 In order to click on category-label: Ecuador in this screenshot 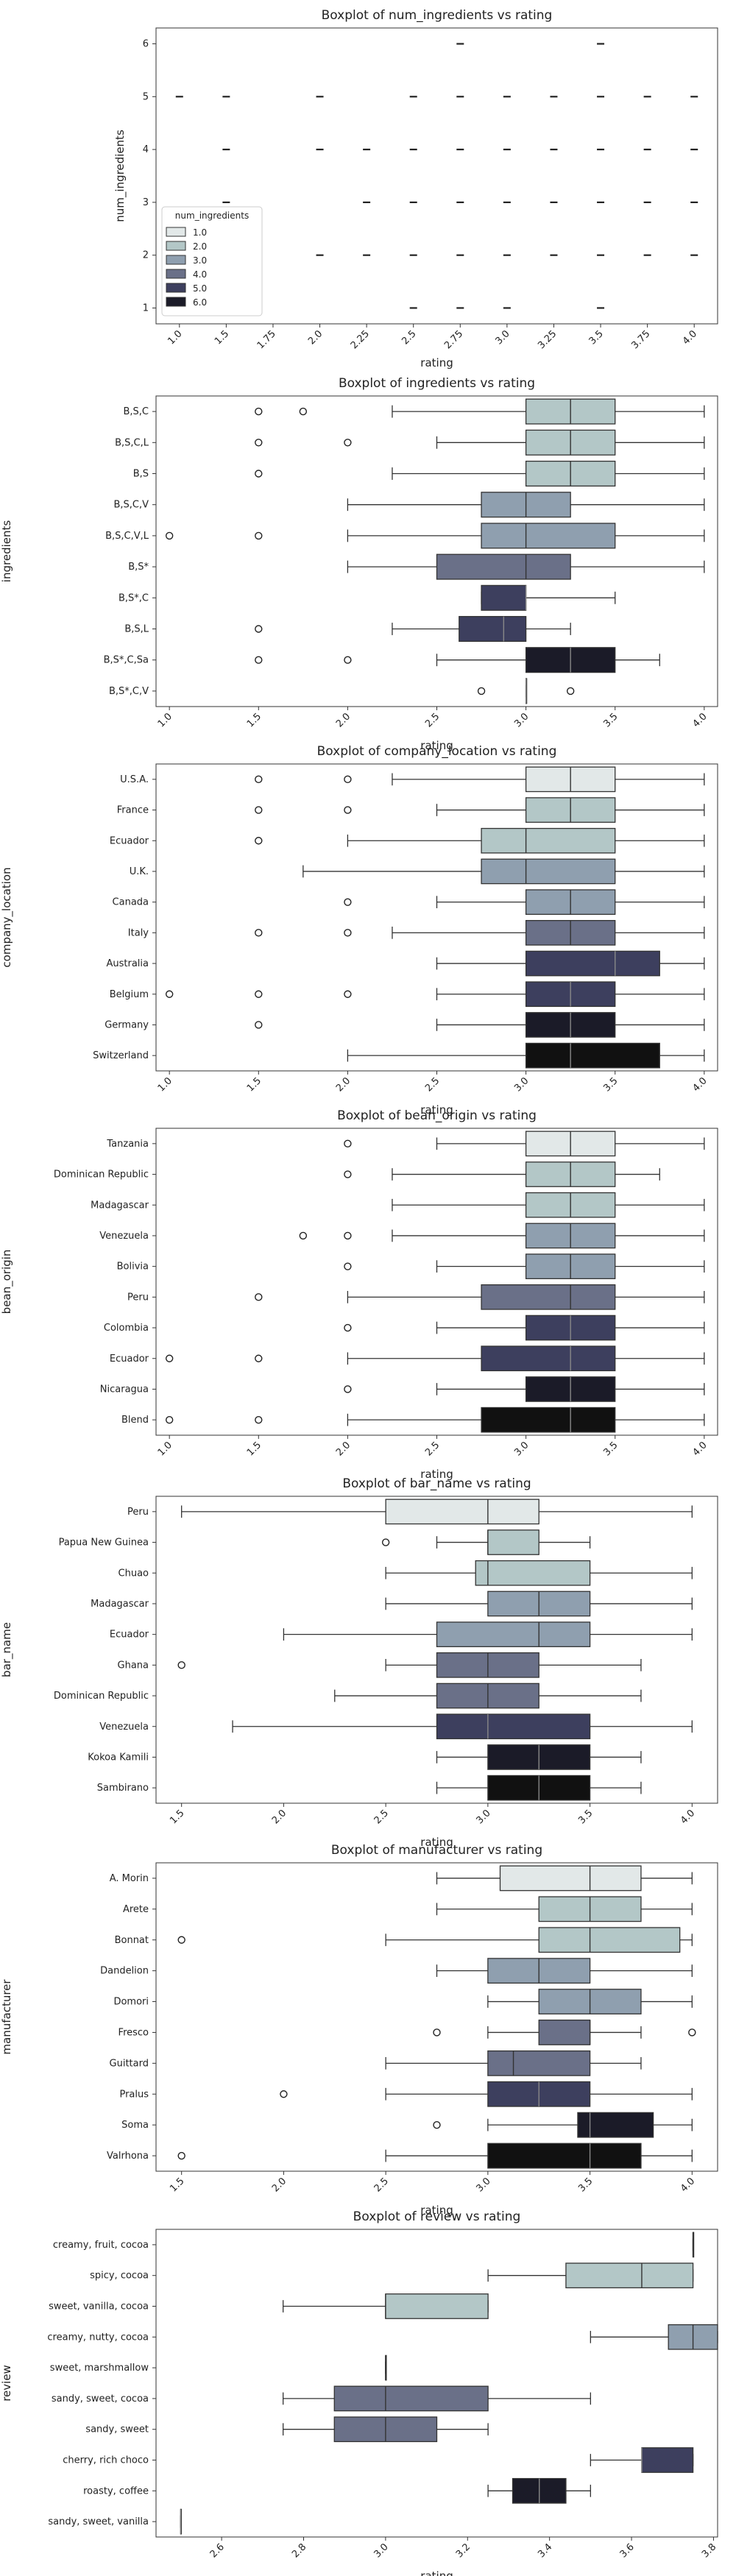, I will do `click(129, 1359)`.